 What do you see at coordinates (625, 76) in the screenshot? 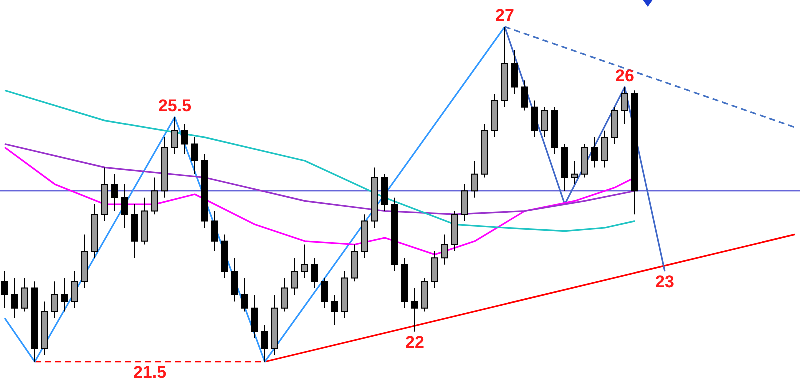
I see `annotation: 26` at bounding box center [625, 76].